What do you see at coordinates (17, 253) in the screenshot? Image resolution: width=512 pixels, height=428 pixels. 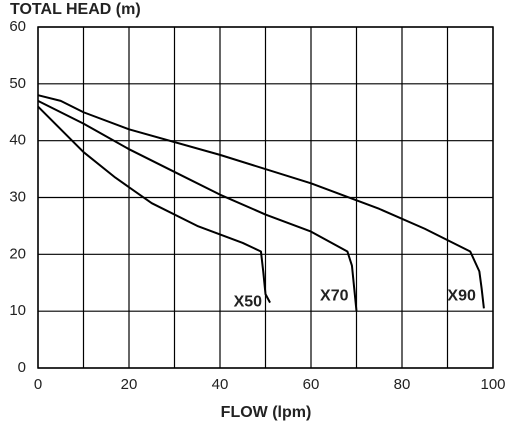 I see `y-tick-label: 20` at bounding box center [17, 253].